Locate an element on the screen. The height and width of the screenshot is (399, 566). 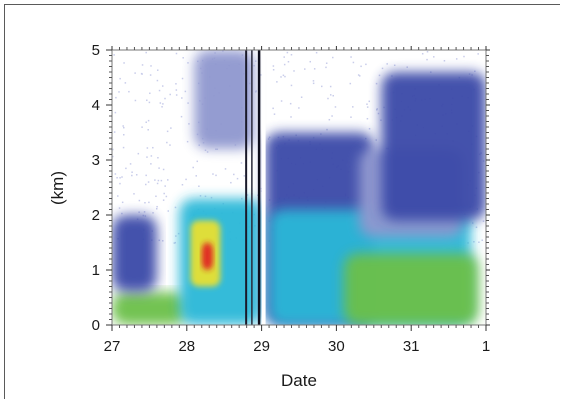
region-lavender is located at coordinates (224, 99).